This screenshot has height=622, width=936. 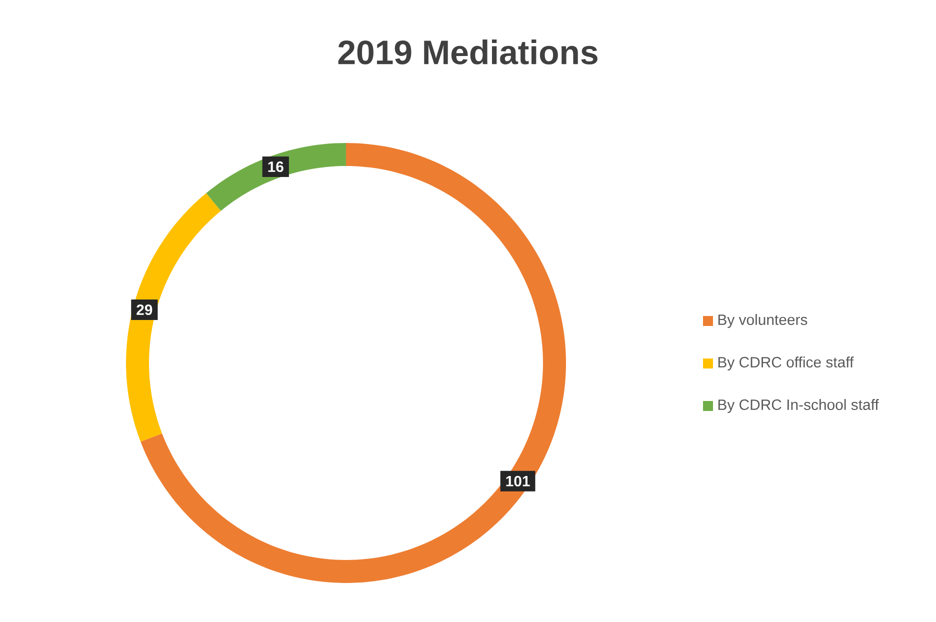 I want to click on legend-label: By CDRC In-school staff, so click(x=798, y=406).